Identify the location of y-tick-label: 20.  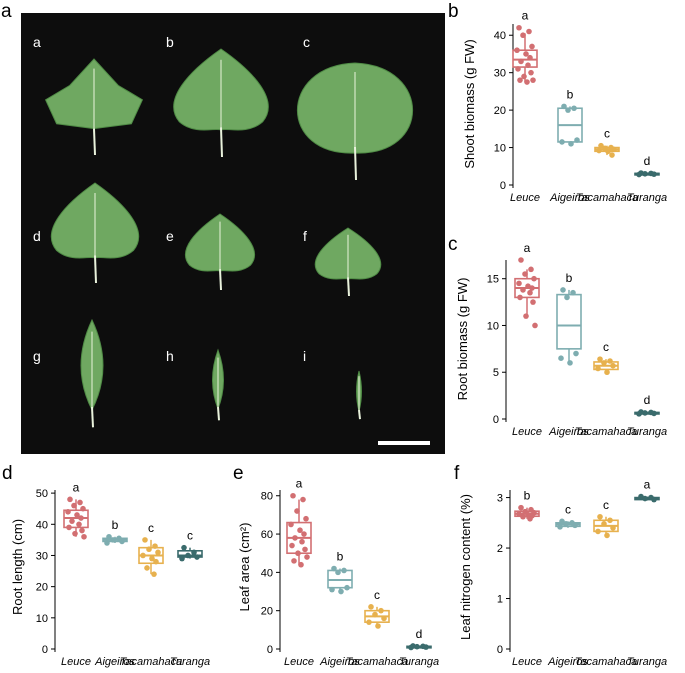
(267, 612).